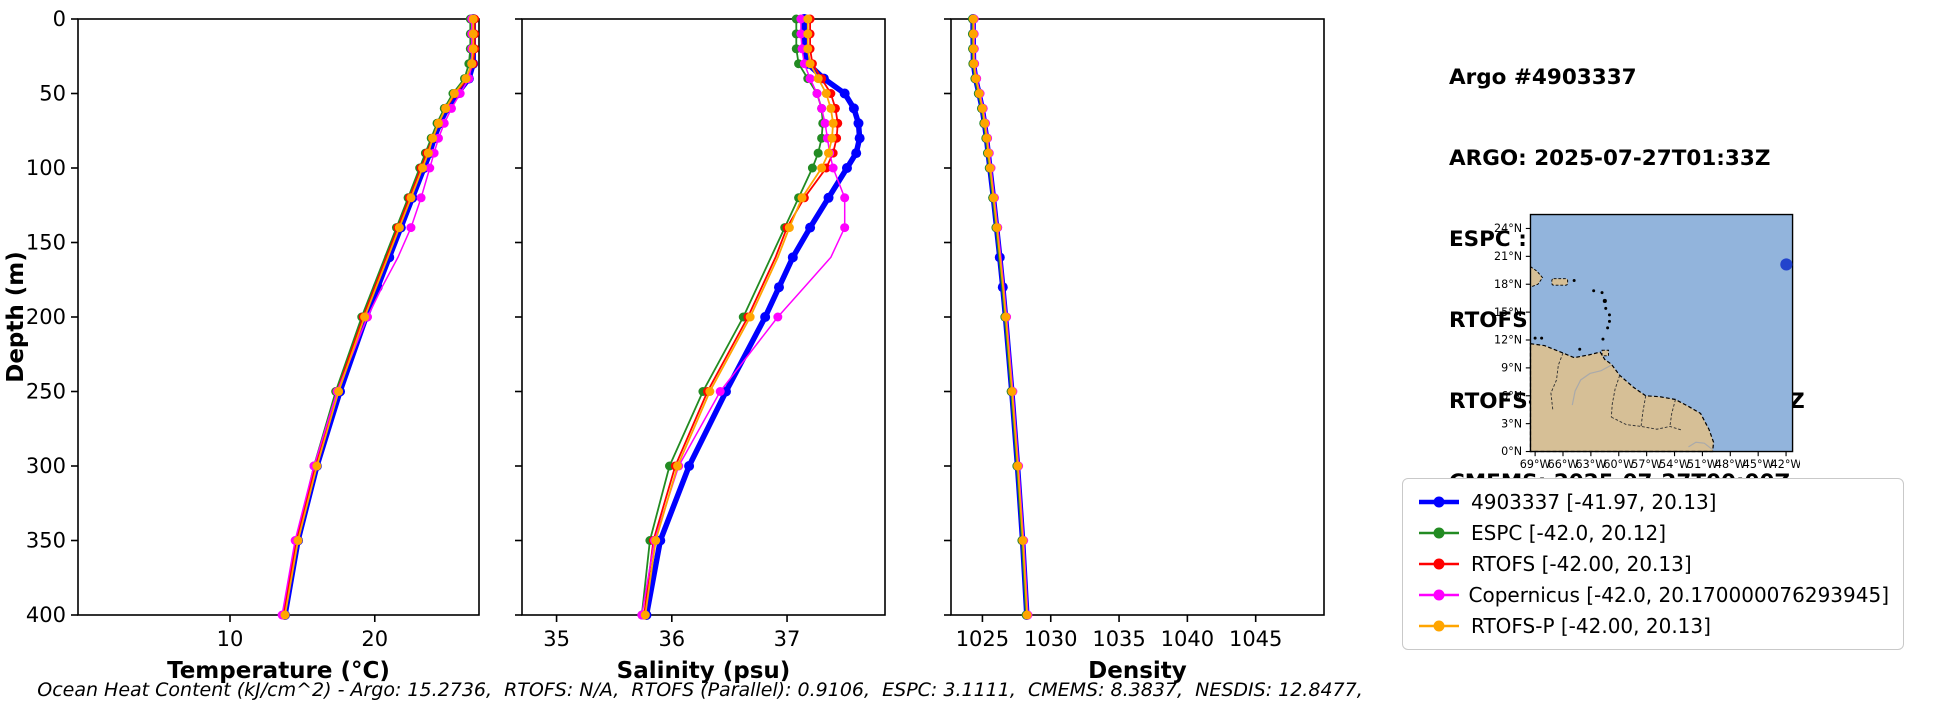  I want to click on svg-text: 300, so click(46, 466).